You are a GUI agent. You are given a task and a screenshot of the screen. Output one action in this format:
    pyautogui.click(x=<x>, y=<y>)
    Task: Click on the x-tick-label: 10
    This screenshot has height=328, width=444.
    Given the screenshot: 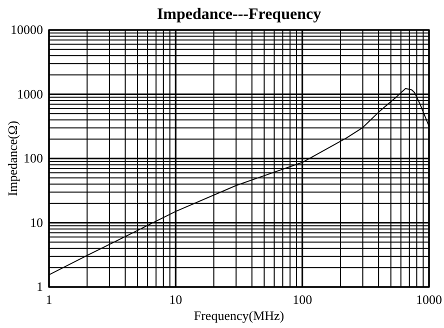 What is the action you would take?
    pyautogui.click(x=175, y=299)
    